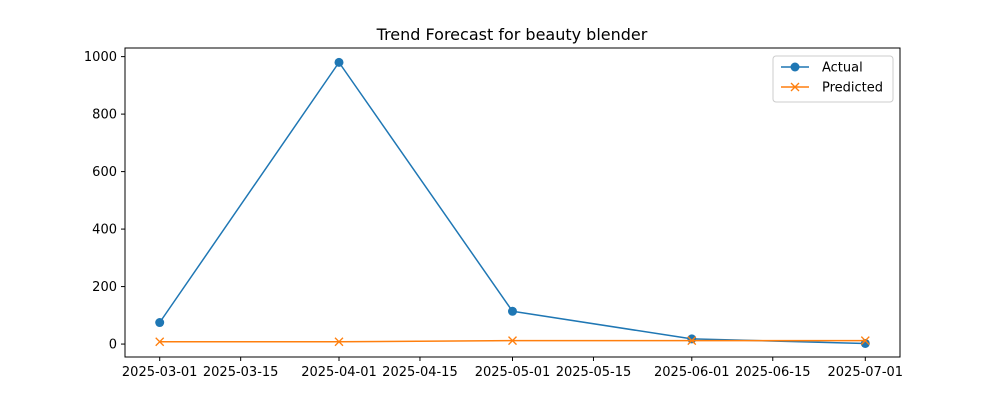  I want to click on y-tick-label: 0, so click(113, 345).